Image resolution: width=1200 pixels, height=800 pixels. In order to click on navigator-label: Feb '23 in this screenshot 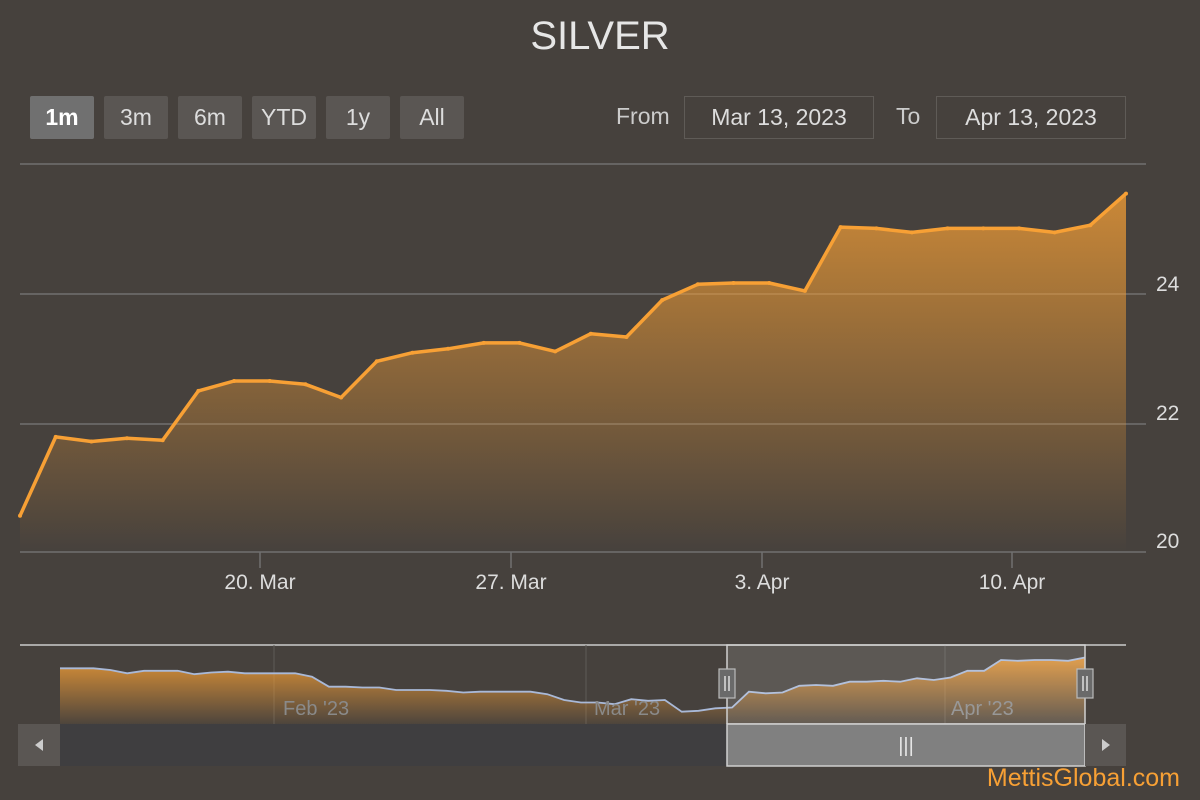, I will do `click(316, 709)`.